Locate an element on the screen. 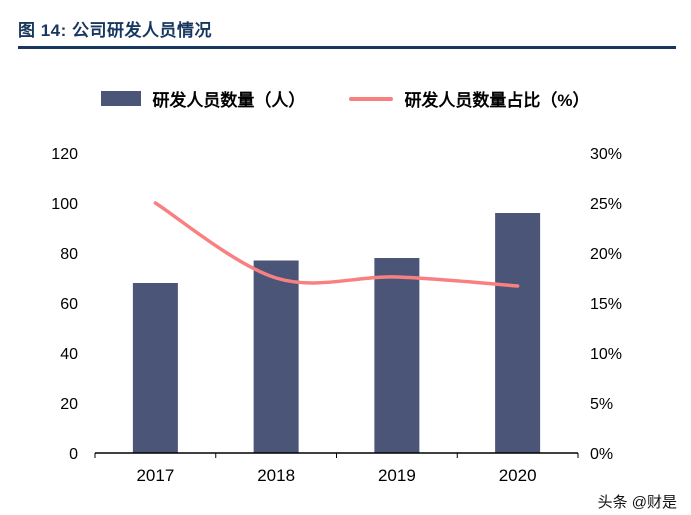 Image resolution: width=691 pixels, height=515 pixels. left-axis-tick-label: 20 is located at coordinates (69, 404).